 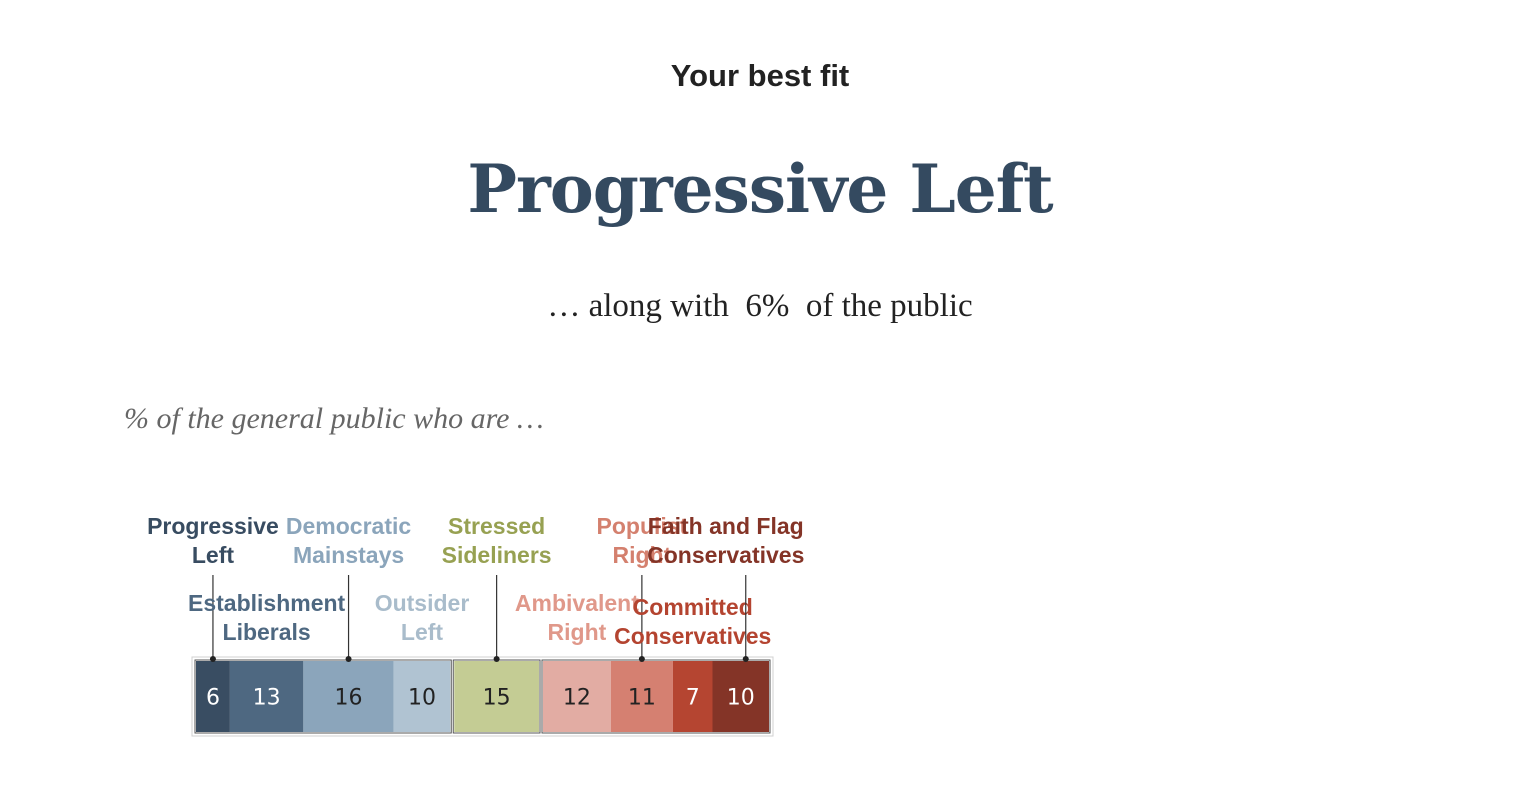 I want to click on public-share-text: … along with 6% of the public, so click(x=757, y=306).